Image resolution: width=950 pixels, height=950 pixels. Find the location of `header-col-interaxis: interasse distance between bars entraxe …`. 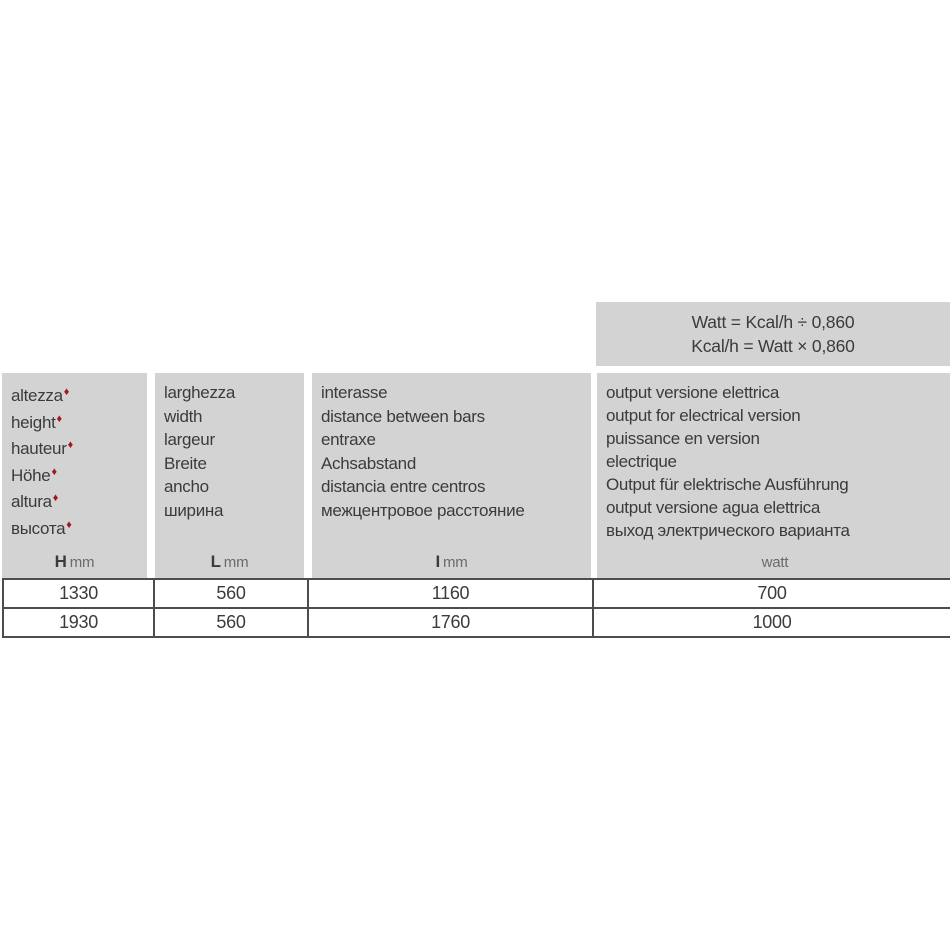

header-col-interaxis: interasse distance between bars entraxe … is located at coordinates (451, 475).